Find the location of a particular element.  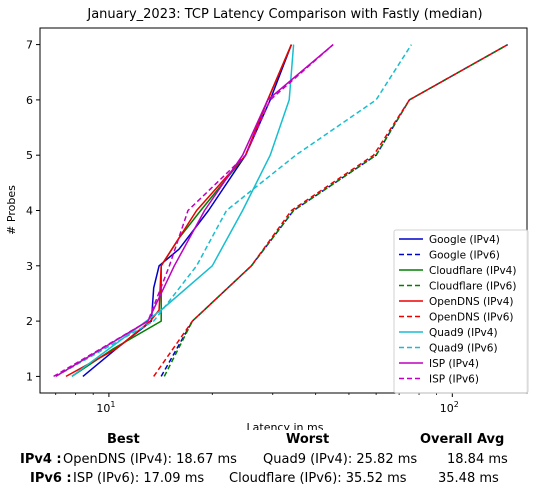

summary-ipv6-label: IPv6 : is located at coordinates (51, 478).